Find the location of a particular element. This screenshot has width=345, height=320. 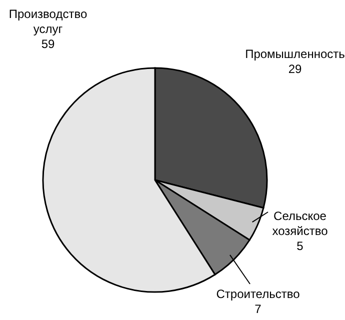

slice-label: Промышленность is located at coordinates (295, 54).